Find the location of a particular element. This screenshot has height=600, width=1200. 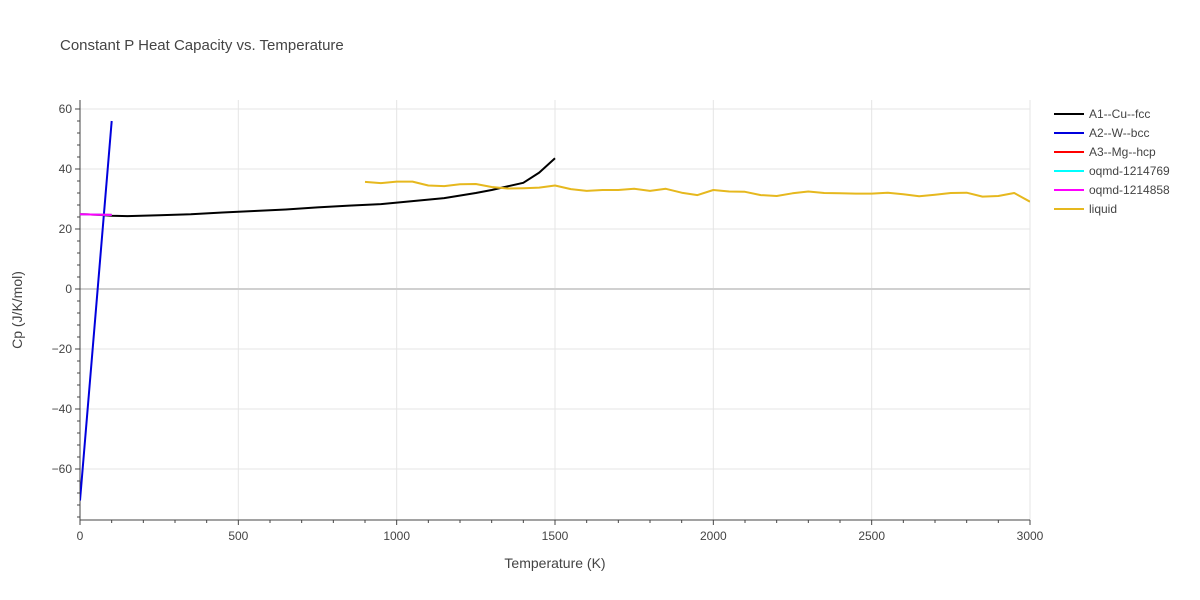

legend-item-a3-mg-hcp: A3--Mg--hcp is located at coordinates (1105, 152).